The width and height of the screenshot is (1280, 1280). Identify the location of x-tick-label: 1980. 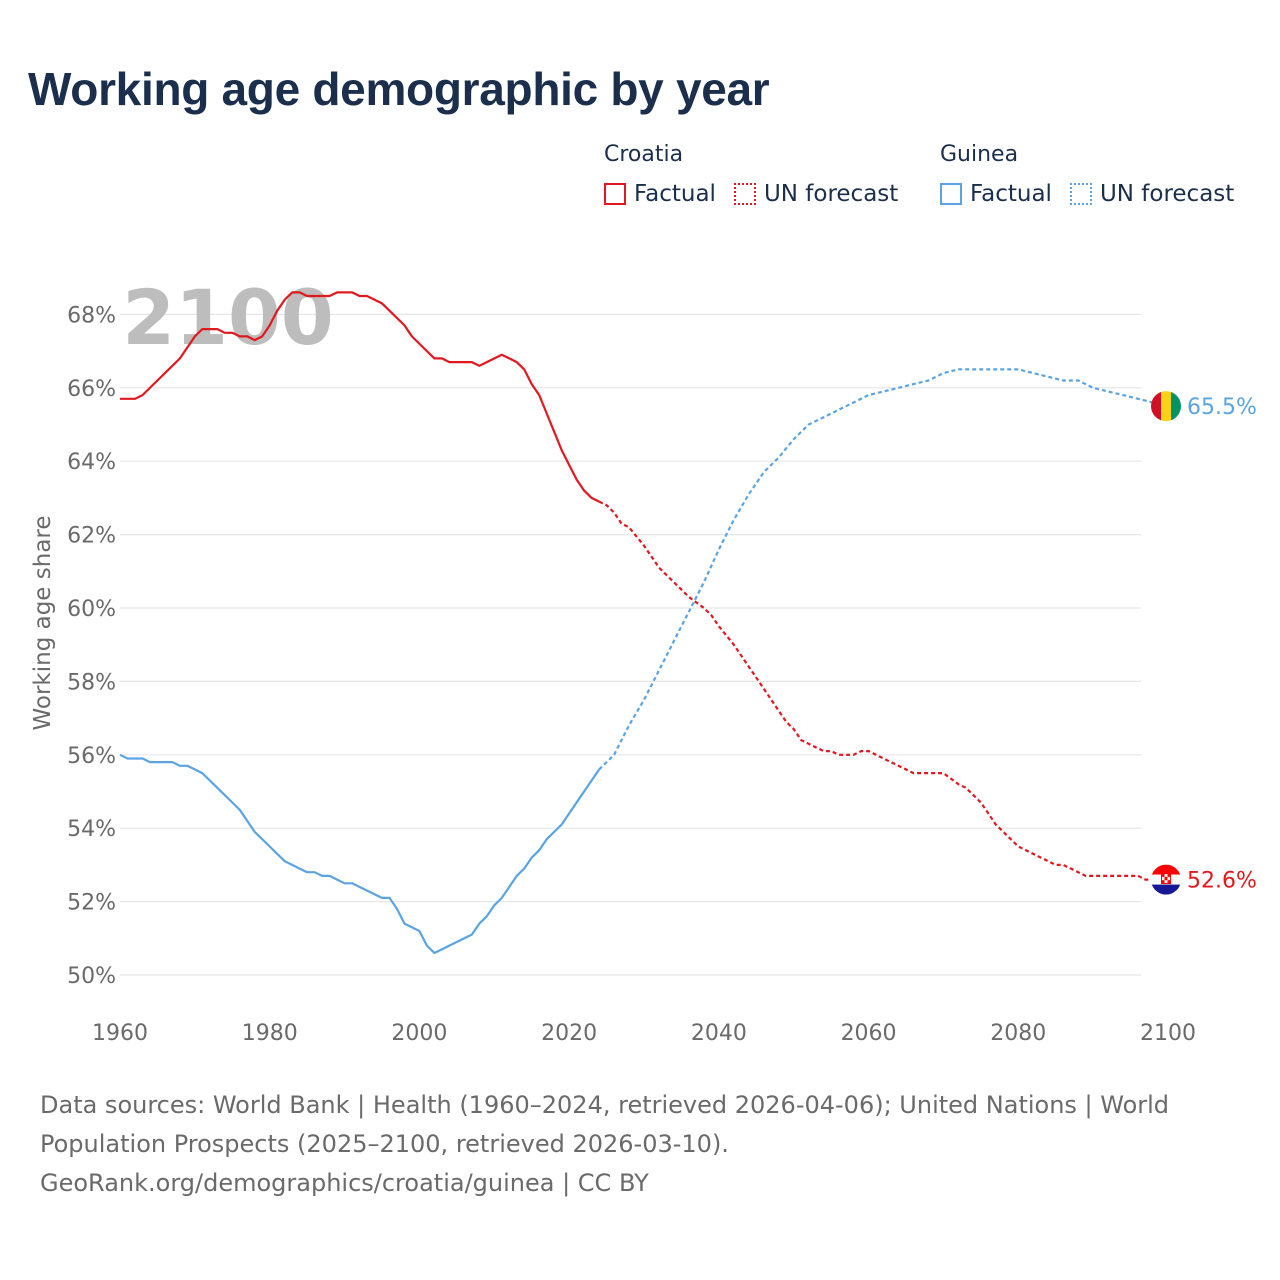
(270, 1033).